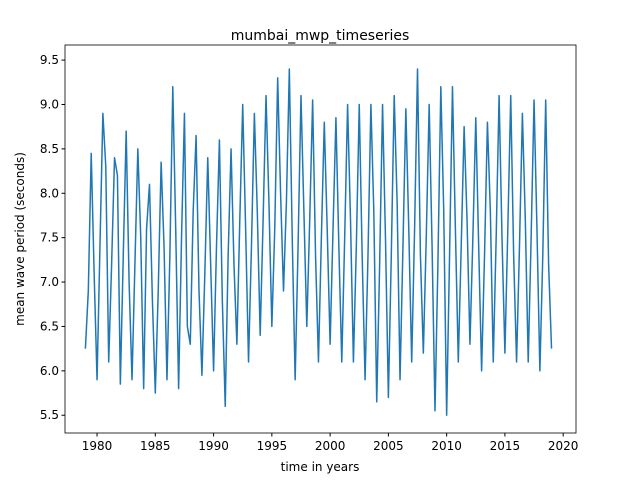  Describe the element at coordinates (49, 238) in the screenshot. I see `y-tick-label: 7.5` at that location.